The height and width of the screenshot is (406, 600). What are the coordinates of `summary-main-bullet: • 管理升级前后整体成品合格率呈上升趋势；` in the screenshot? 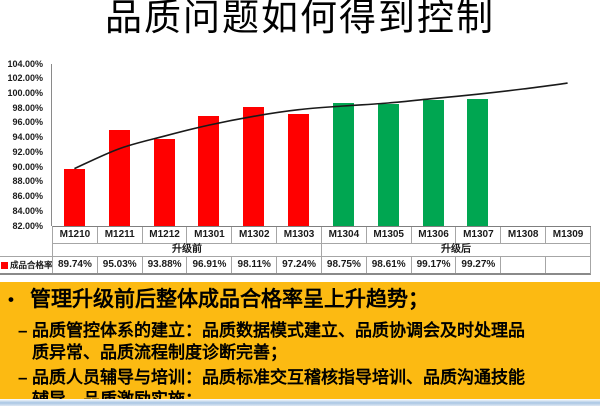 It's located at (304, 300).